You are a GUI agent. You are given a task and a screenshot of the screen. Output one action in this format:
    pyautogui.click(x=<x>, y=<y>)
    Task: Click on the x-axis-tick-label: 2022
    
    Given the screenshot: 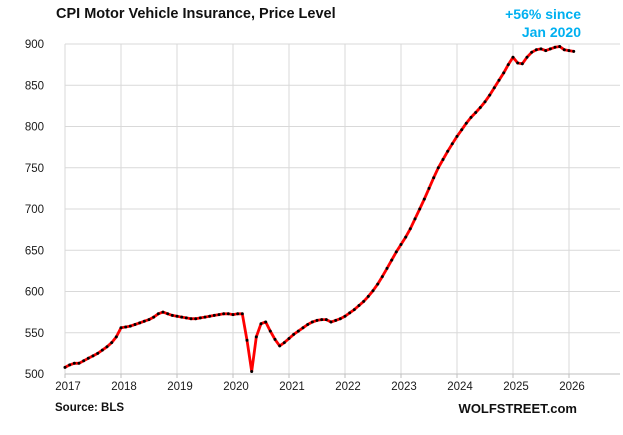 What is the action you would take?
    pyautogui.click(x=348, y=387)
    